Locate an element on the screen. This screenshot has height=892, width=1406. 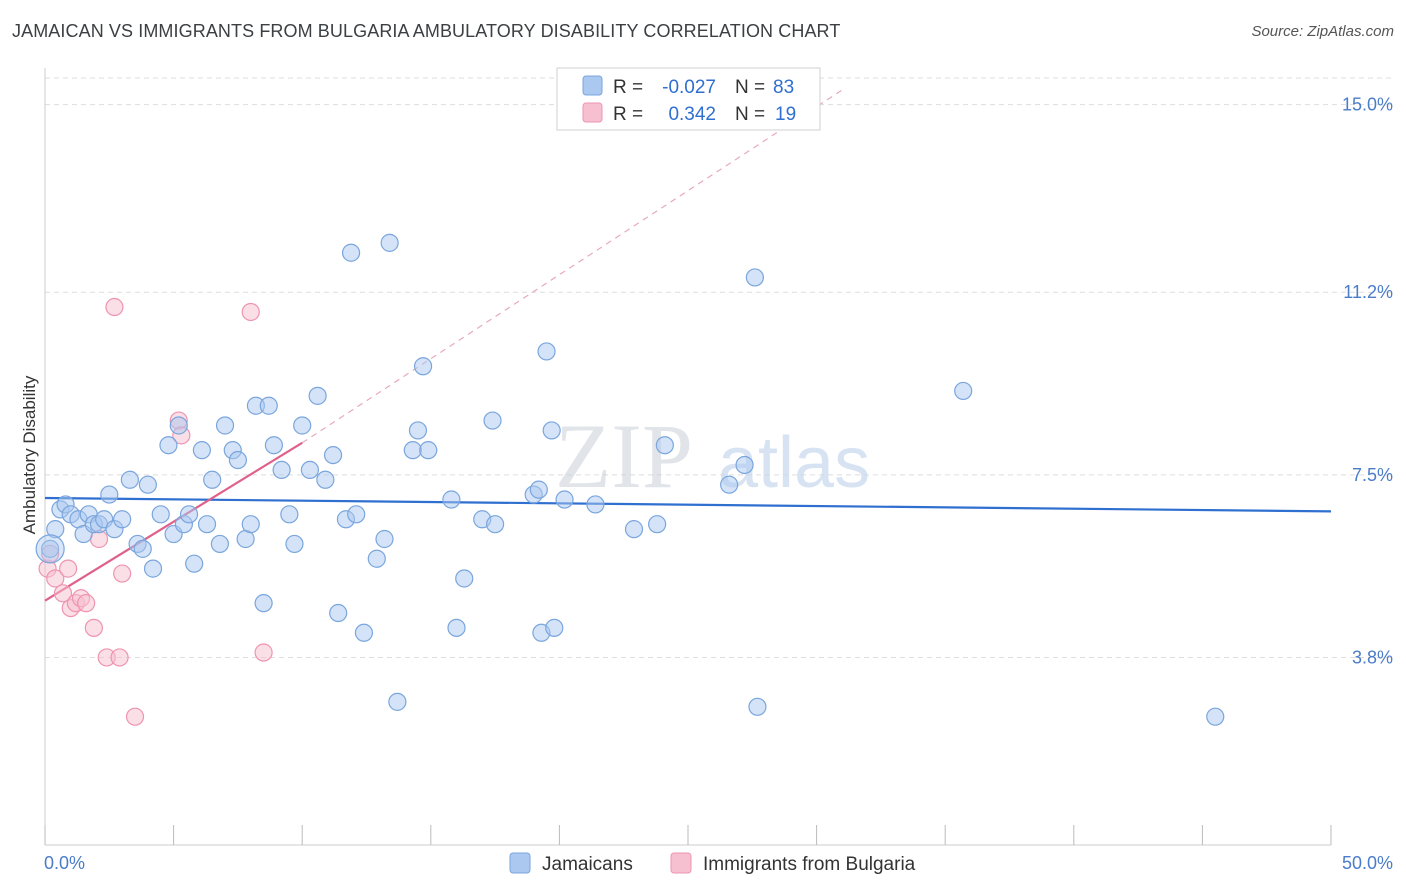
legend-r-label-2: R = is located at coordinates (628, 114).